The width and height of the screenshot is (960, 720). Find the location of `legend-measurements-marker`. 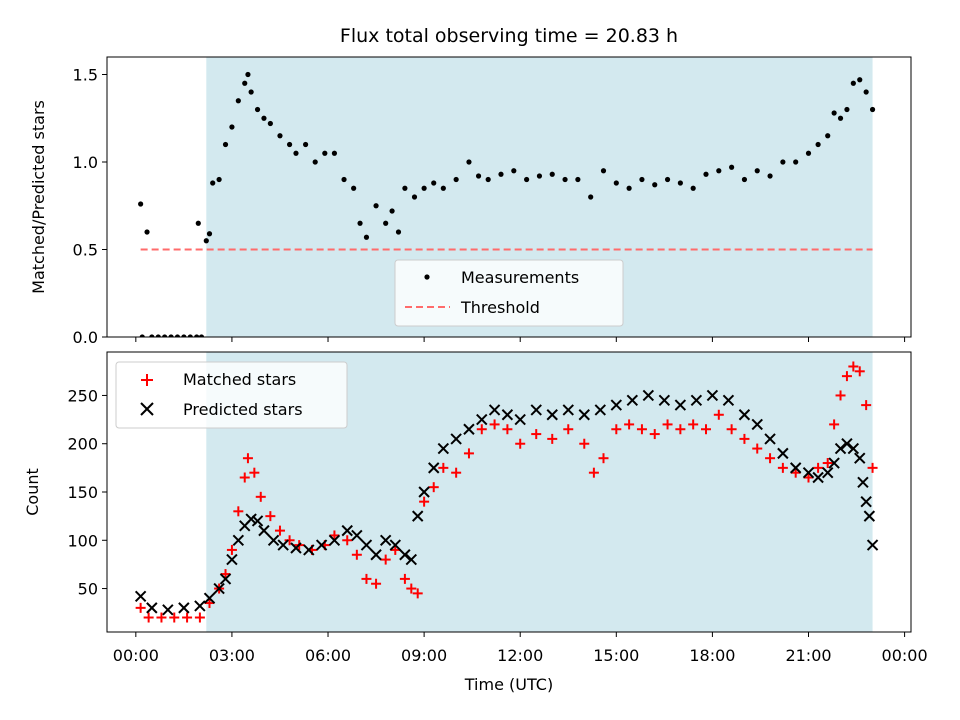

legend-measurements-marker is located at coordinates (427, 277).